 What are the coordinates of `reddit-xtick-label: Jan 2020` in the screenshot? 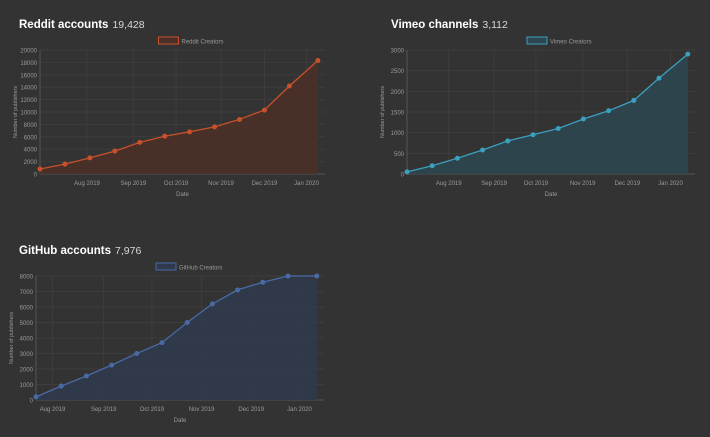 It's located at (306, 184).